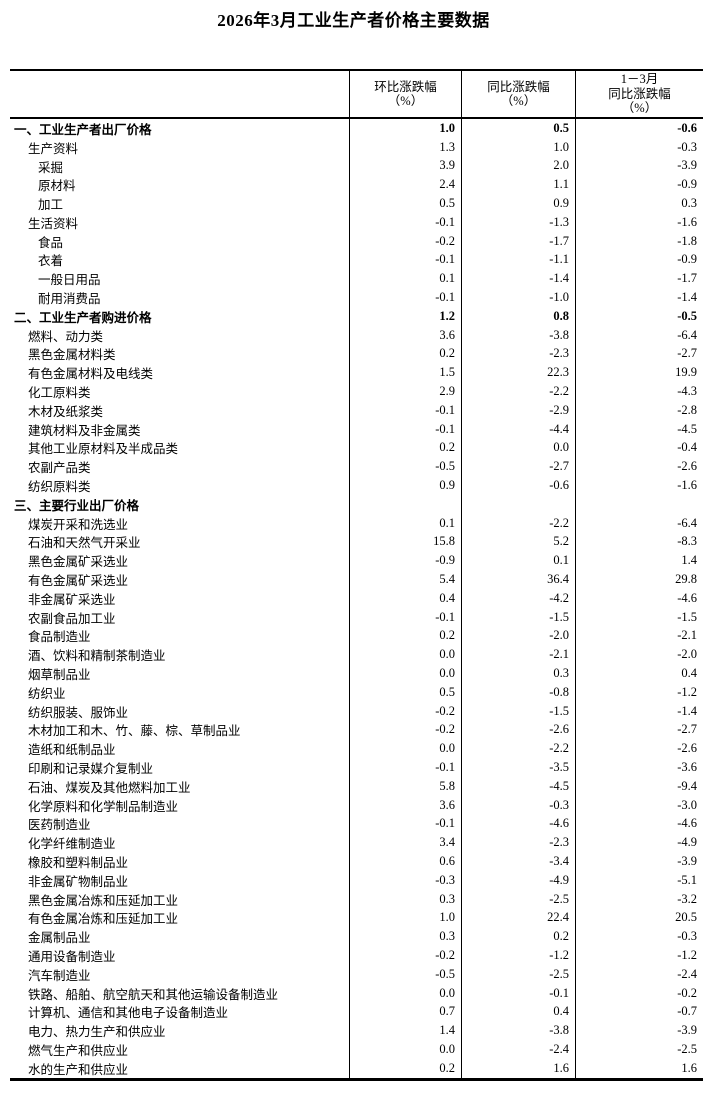 The image size is (707, 1095). I want to click on cumulative-value: -0.5, so click(639, 316).